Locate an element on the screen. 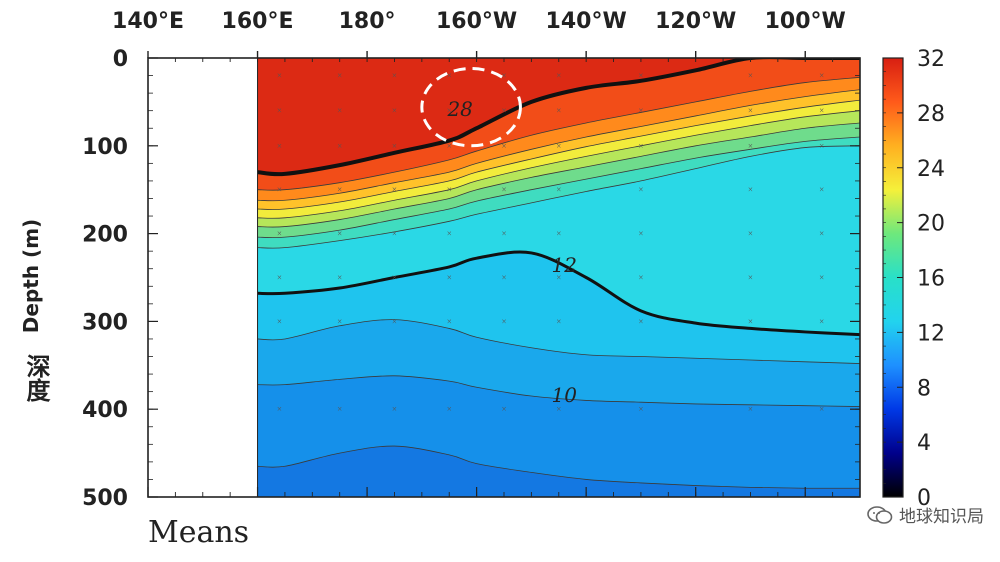 This screenshot has width=1000, height=562. contour-label-28: 28 is located at coordinates (459, 109).